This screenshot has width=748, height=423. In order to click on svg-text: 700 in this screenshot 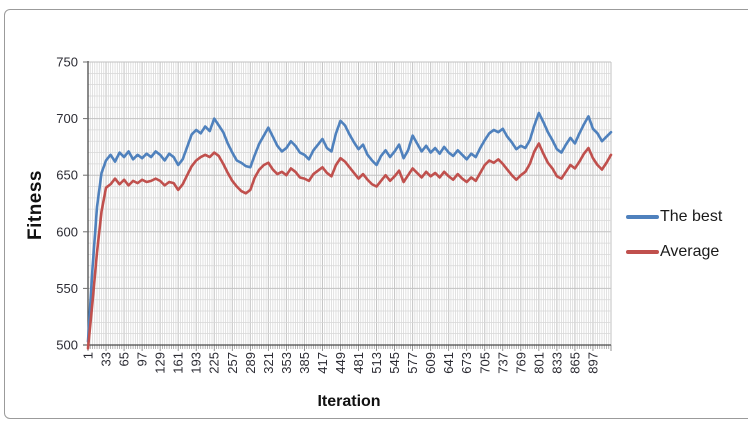, I will do `click(67, 118)`.